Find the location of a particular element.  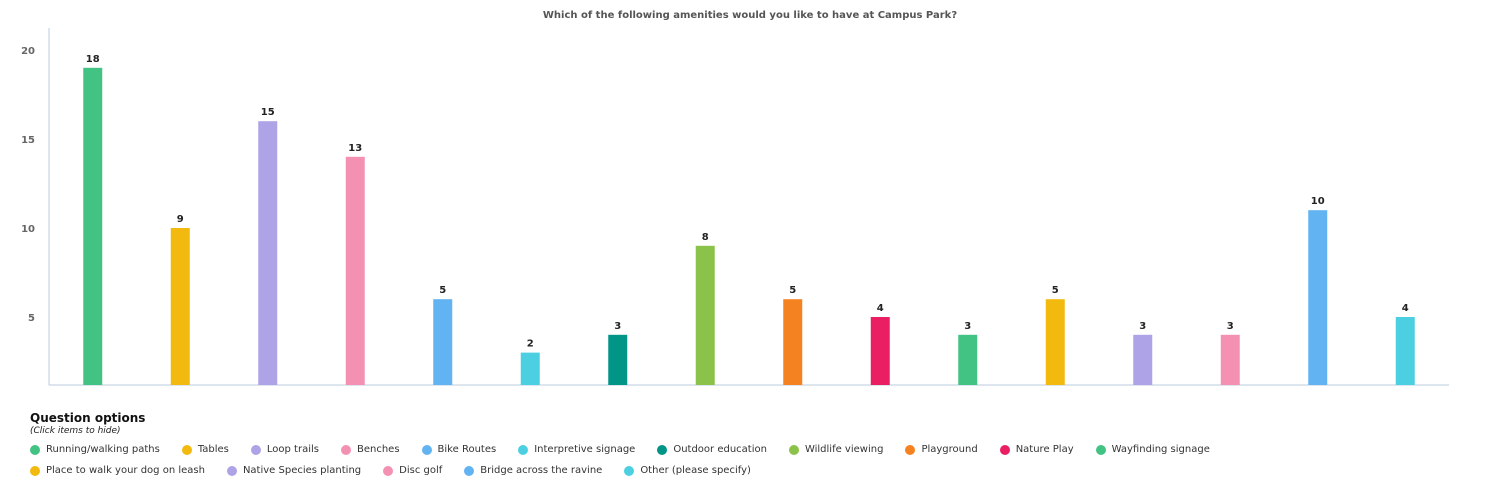

legend-item: Wayfinding signage is located at coordinates (1152, 449).